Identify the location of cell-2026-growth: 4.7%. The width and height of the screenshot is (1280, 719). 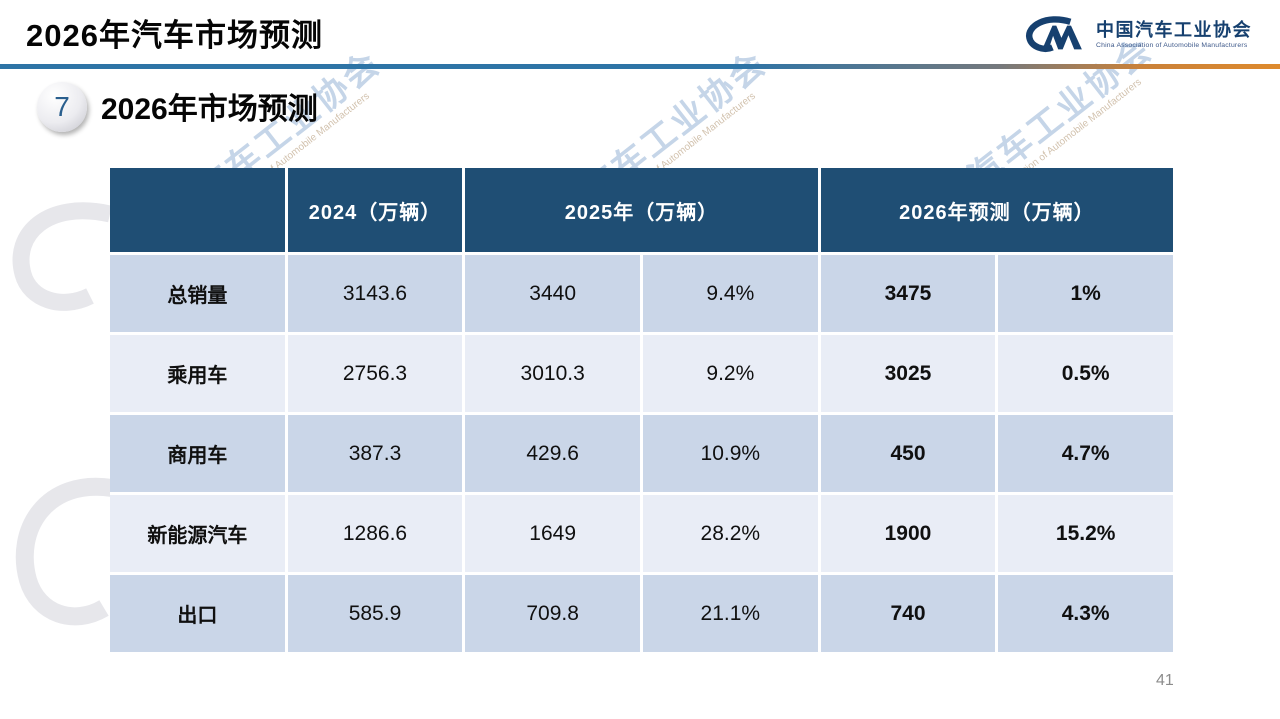
(1085, 453).